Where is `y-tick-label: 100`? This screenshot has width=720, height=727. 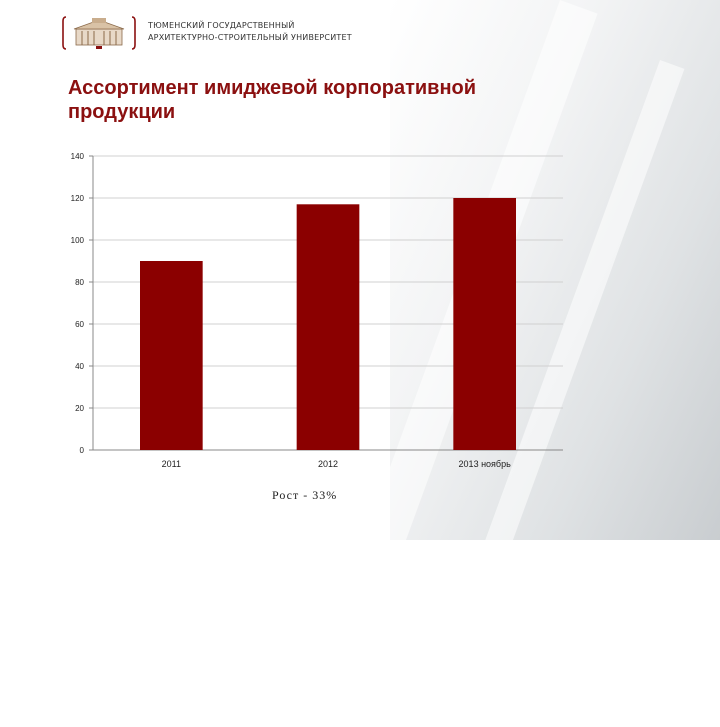
y-tick-label: 100 is located at coordinates (78, 240).